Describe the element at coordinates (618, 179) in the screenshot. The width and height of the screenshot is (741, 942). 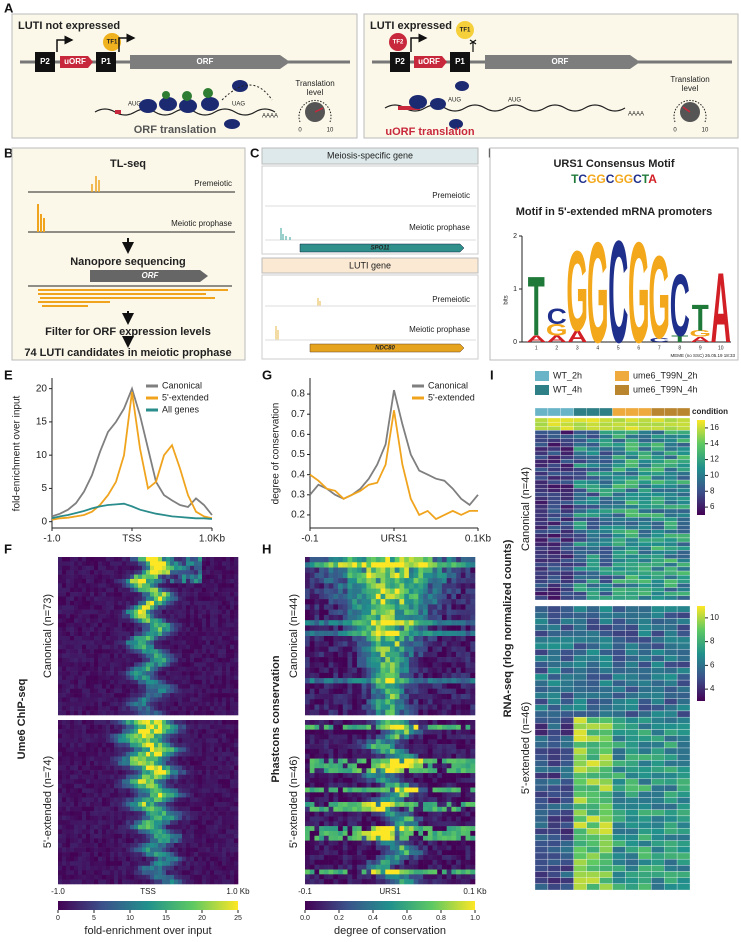
I see `consensus-letter: G` at that location.